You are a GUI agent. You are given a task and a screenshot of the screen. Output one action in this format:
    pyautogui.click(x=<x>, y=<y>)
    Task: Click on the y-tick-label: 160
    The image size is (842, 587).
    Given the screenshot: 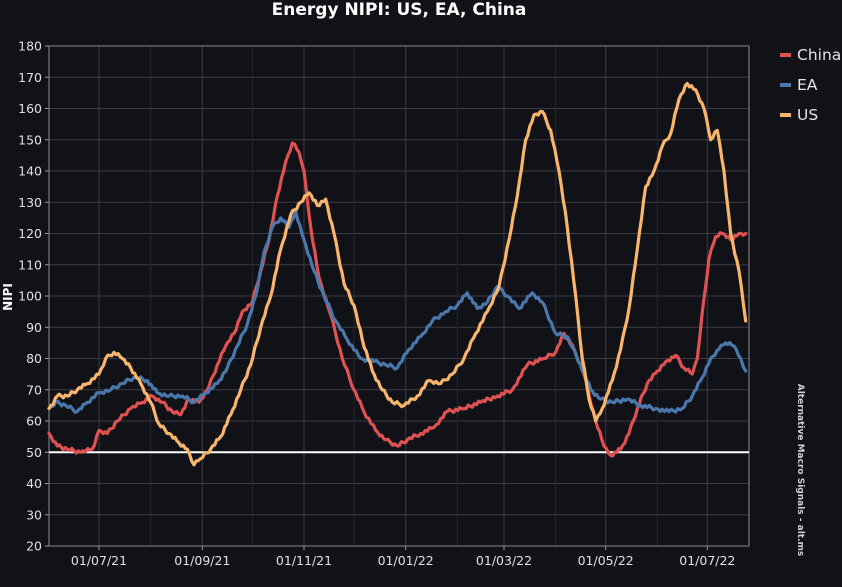 What is the action you would take?
    pyautogui.click(x=30, y=108)
    